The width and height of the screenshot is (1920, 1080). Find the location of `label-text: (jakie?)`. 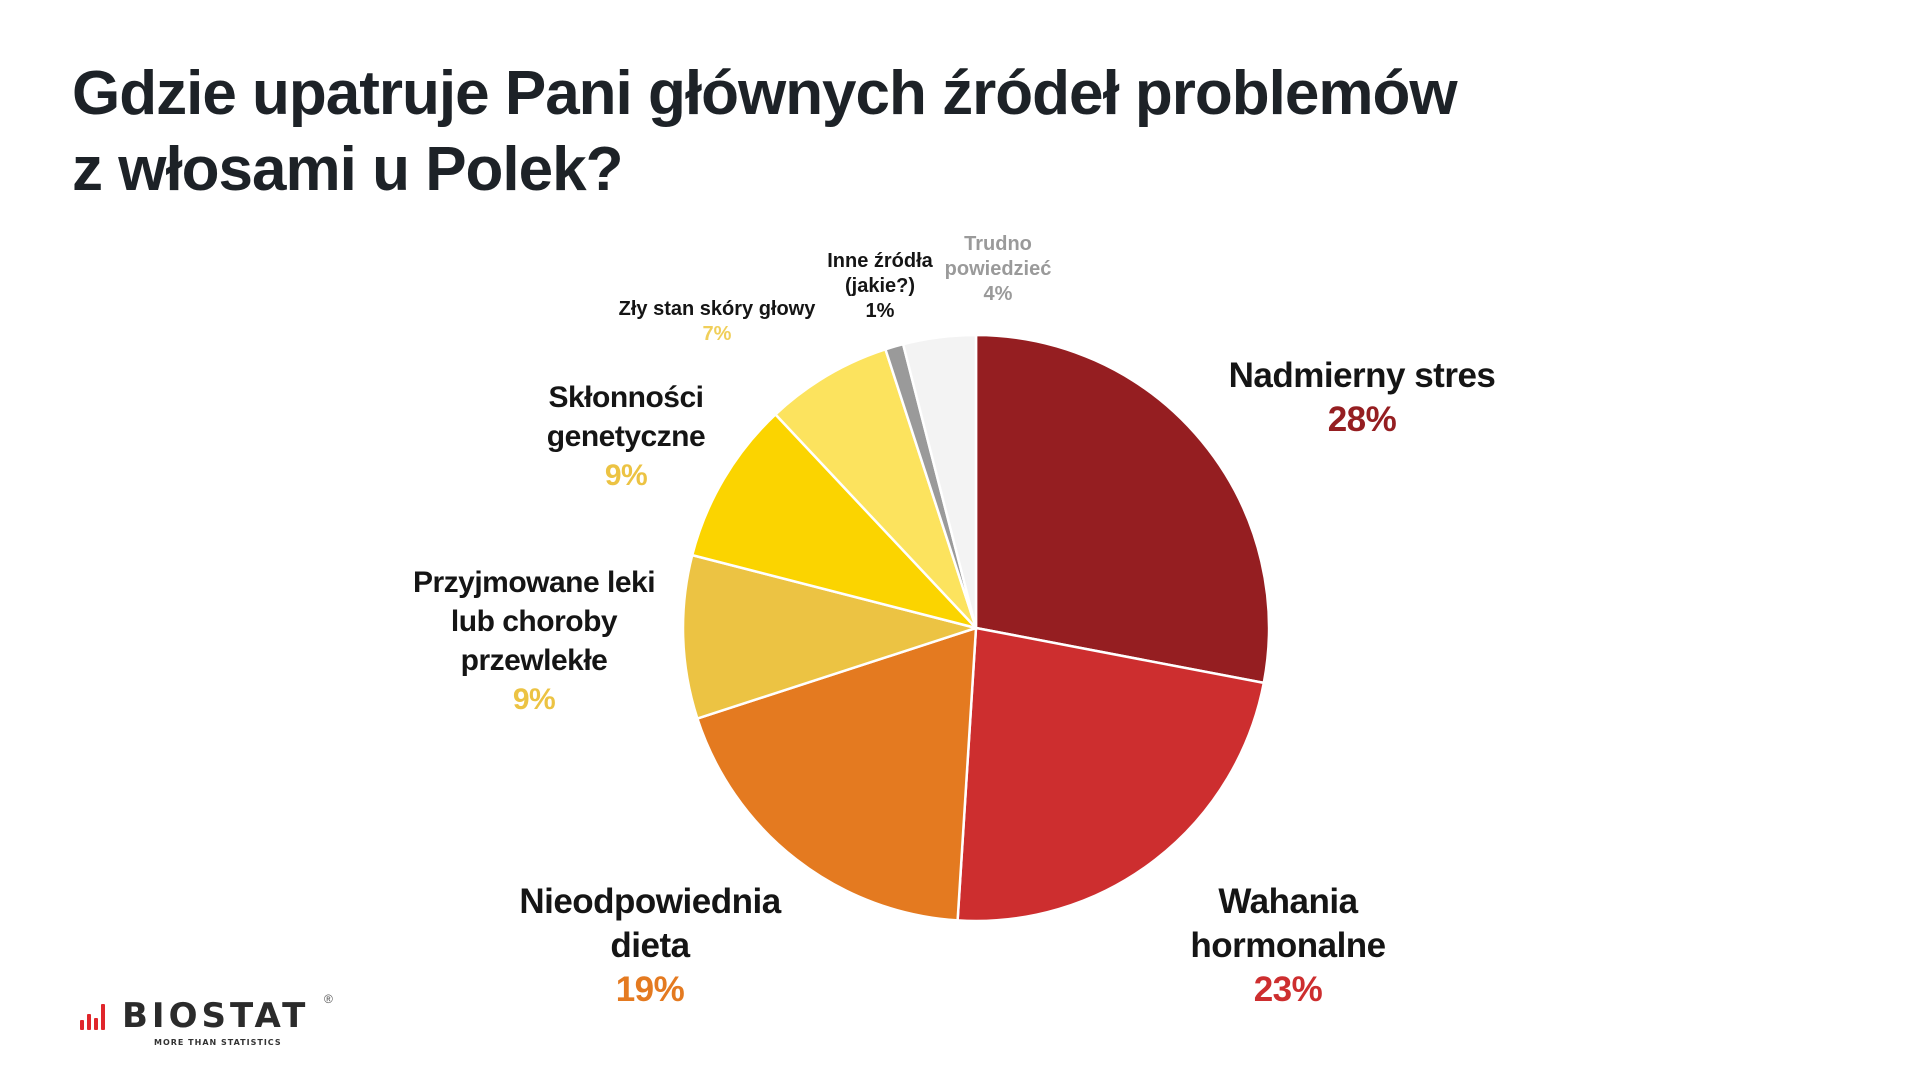

label-text: (jakie?) is located at coordinates (880, 286).